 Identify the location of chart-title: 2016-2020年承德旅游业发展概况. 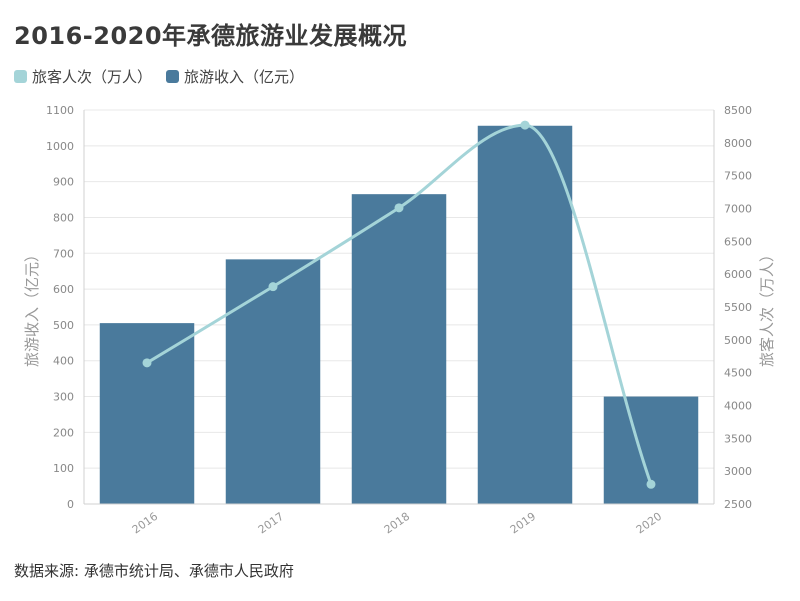
(211, 36).